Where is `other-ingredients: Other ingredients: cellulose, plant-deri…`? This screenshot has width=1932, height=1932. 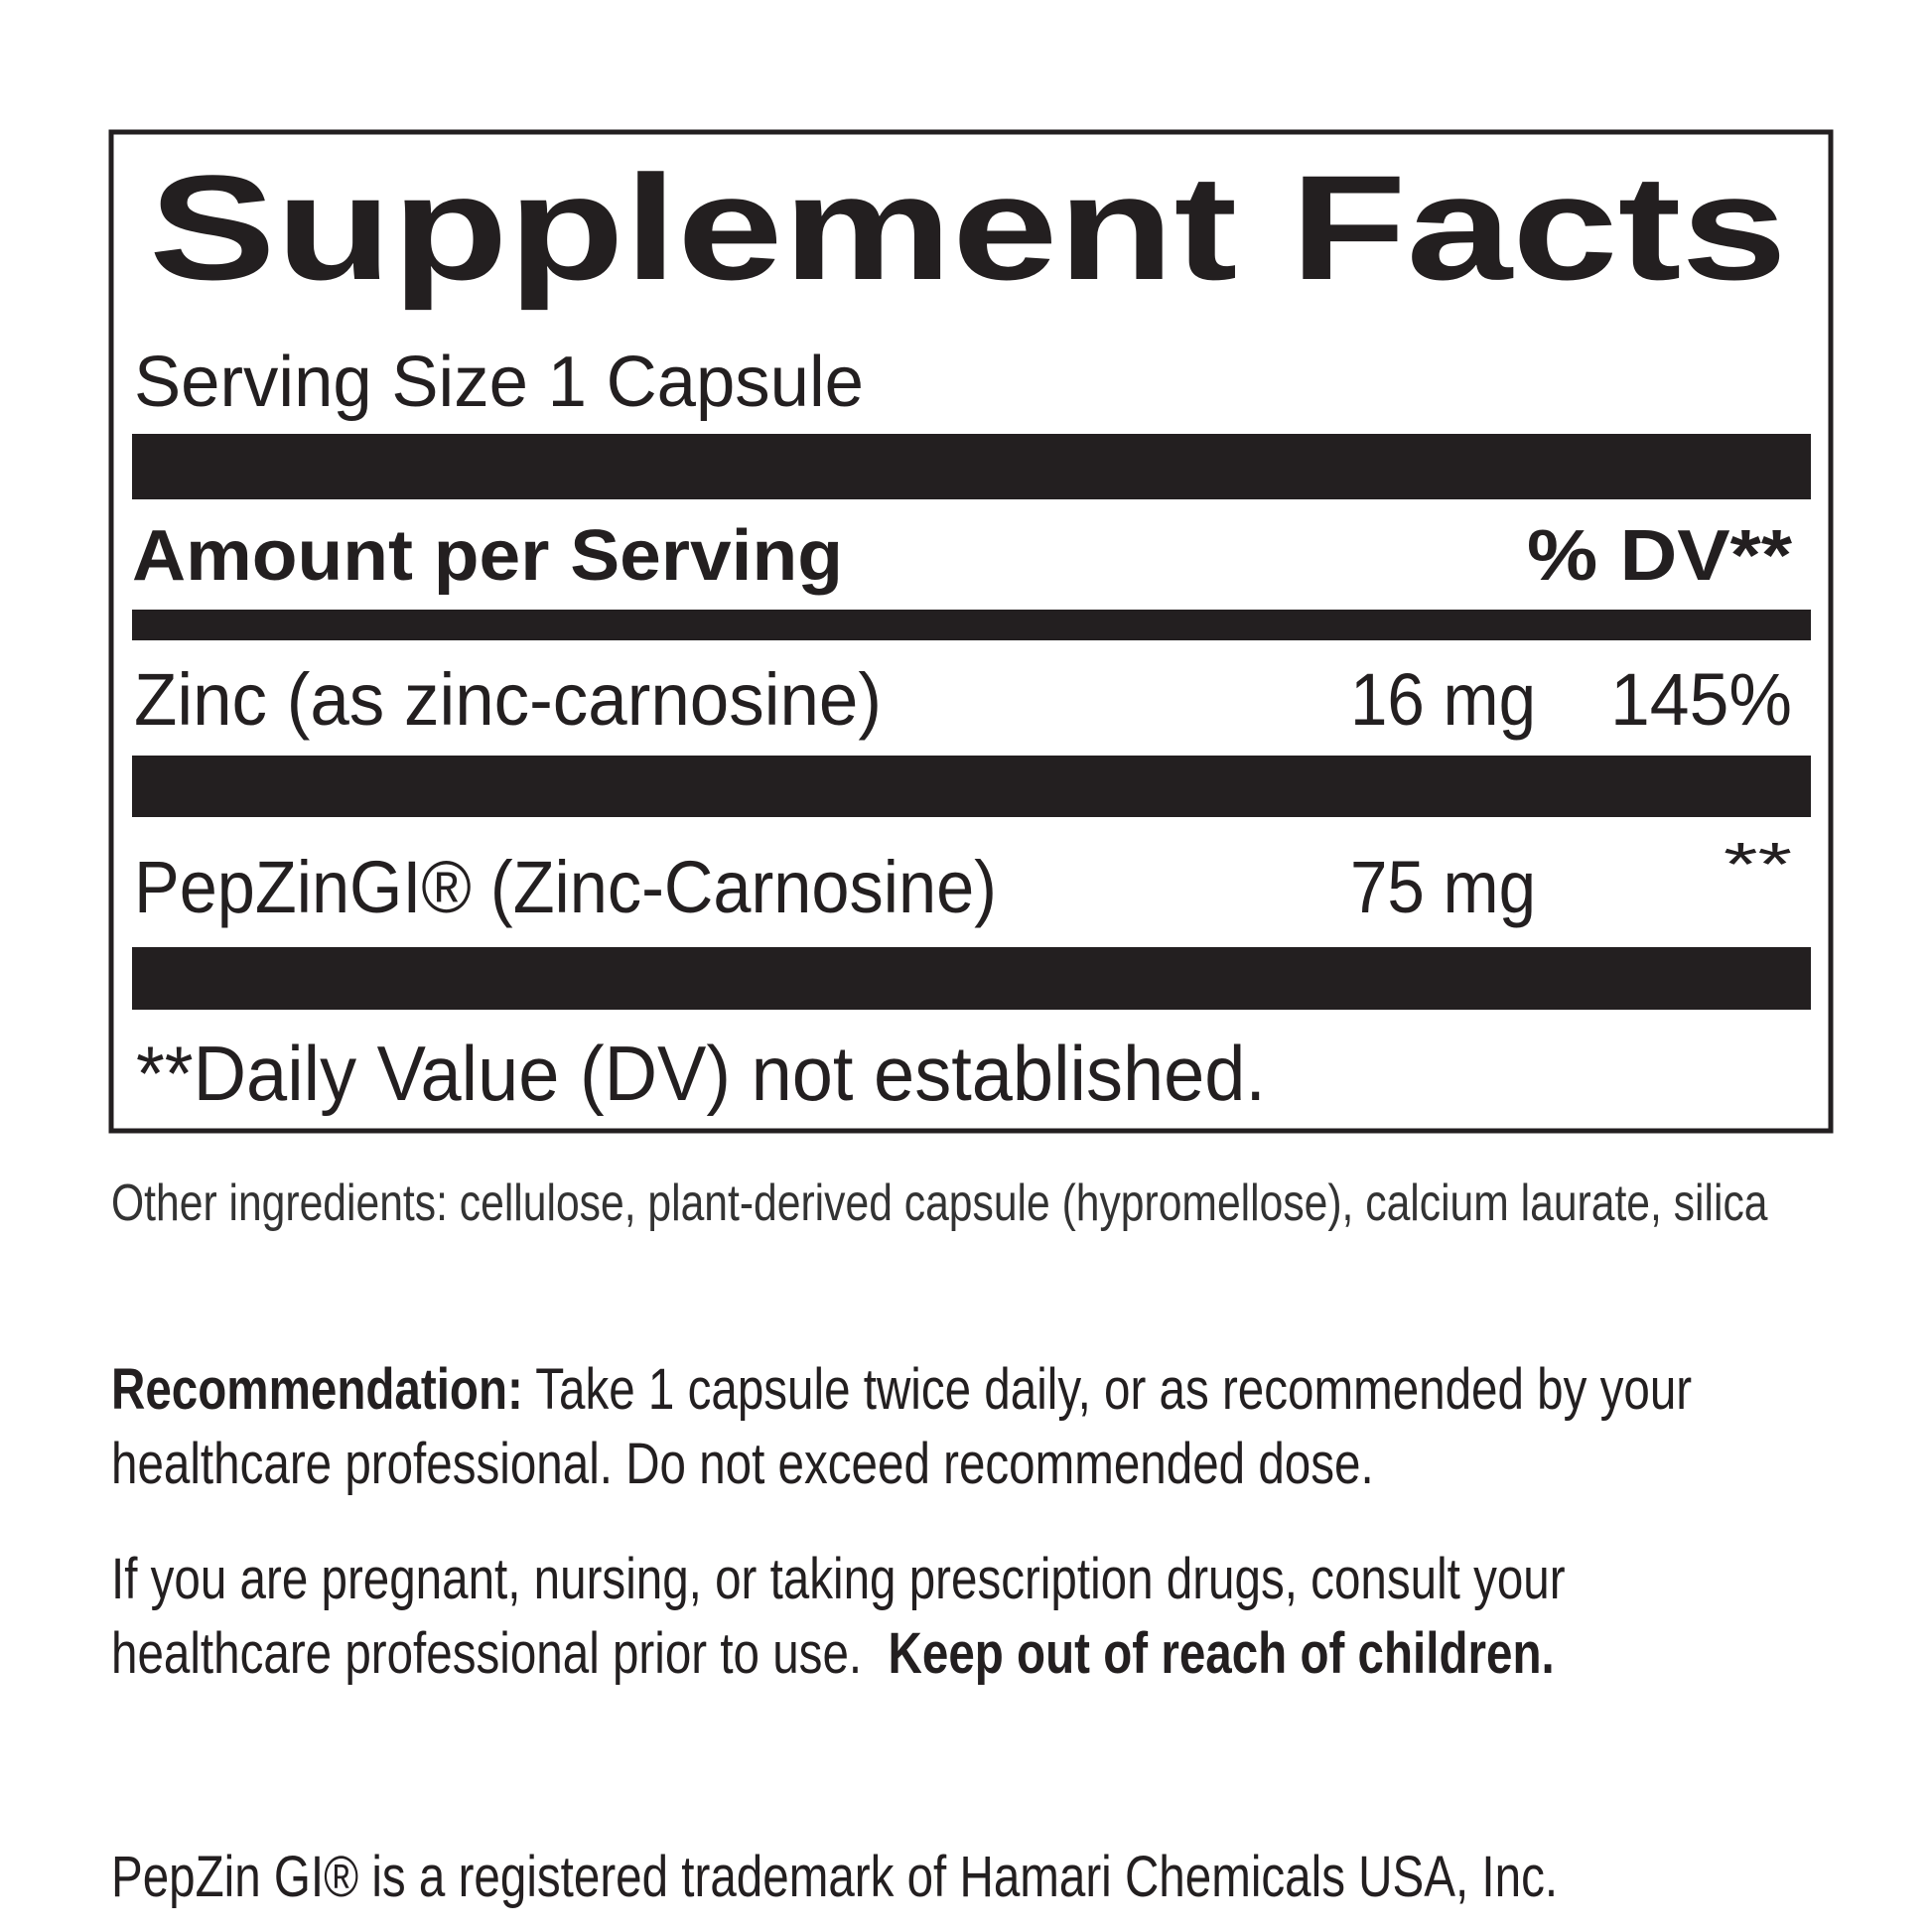
other-ingredients: Other ingredients: cellulose, plant-deri… is located at coordinates (939, 1203).